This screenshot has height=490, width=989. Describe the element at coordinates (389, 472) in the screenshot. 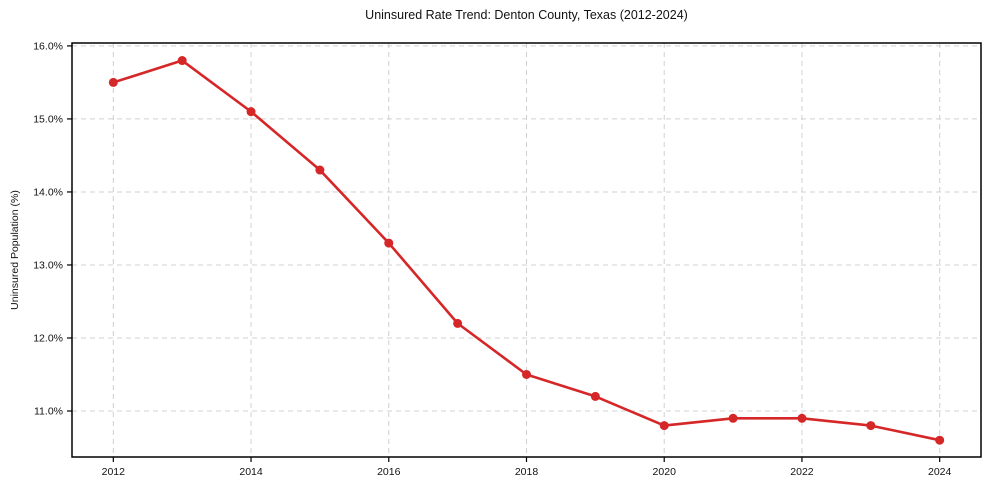

I see `x-tick-label: 2016` at that location.